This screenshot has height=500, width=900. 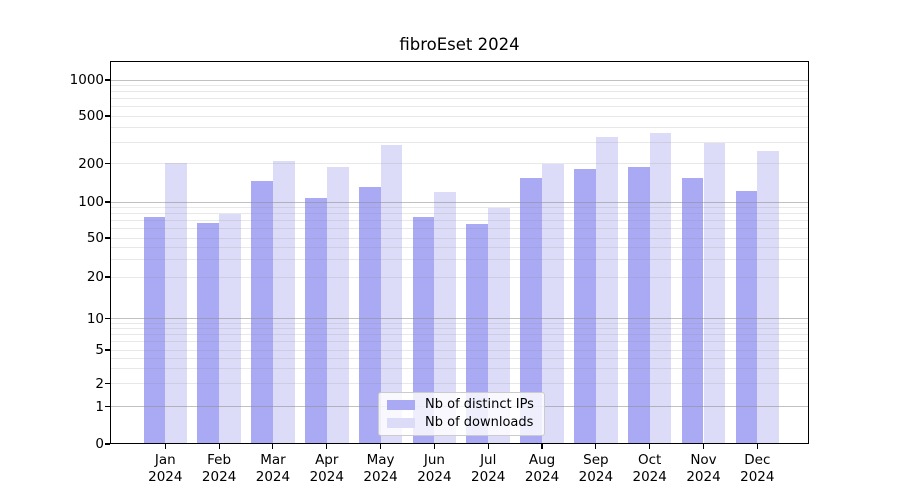 I want to click on legend: Nb of distinct IPs Nb of downloads, so click(x=461, y=414).